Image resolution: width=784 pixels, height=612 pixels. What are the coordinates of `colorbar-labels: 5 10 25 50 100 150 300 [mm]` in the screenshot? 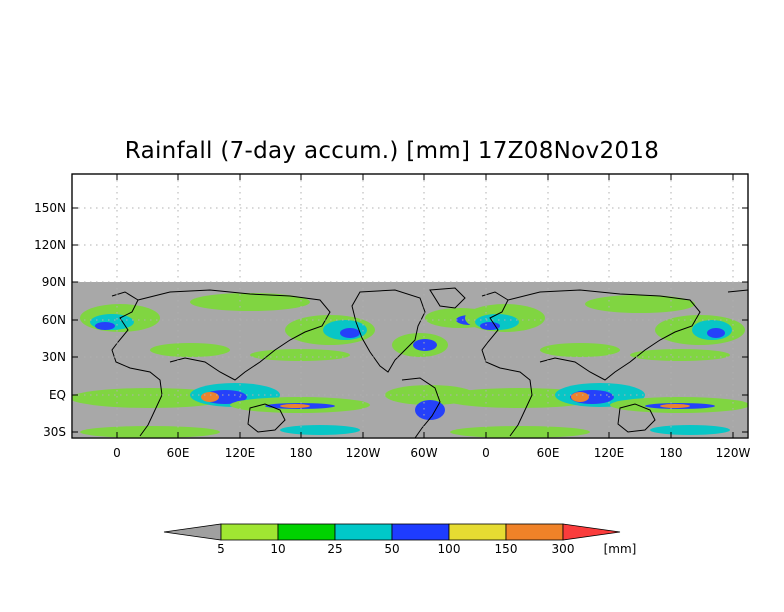 It's located at (426, 549).